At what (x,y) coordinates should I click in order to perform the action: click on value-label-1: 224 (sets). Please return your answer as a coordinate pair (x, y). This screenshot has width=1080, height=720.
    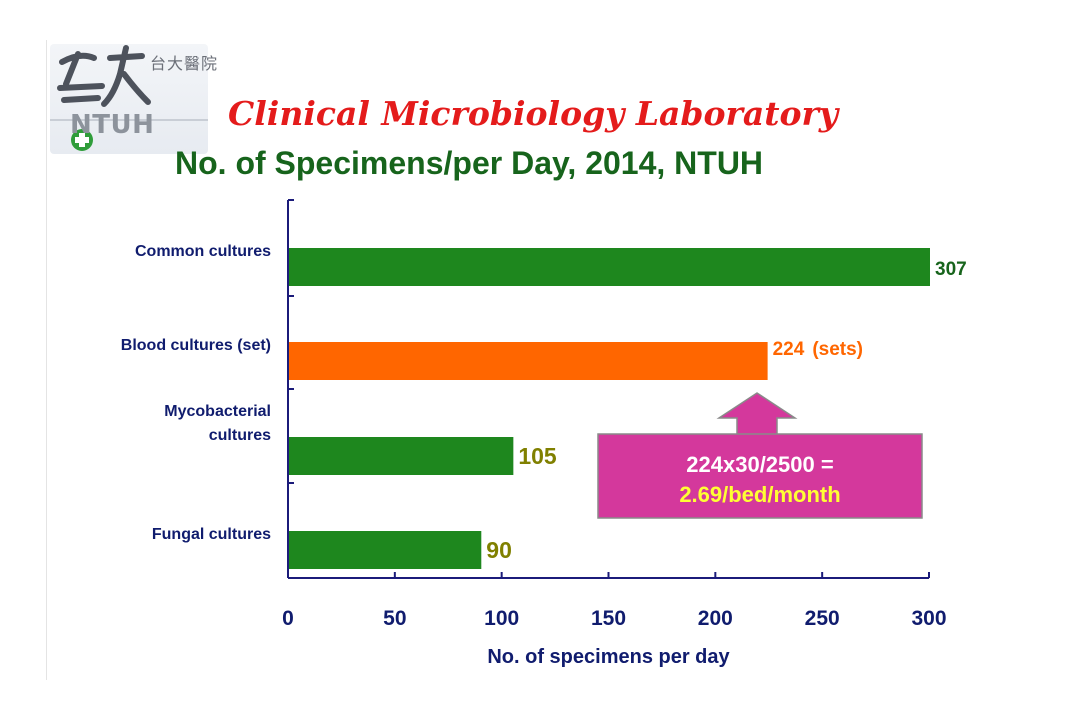
    Looking at the image, I should click on (818, 349).